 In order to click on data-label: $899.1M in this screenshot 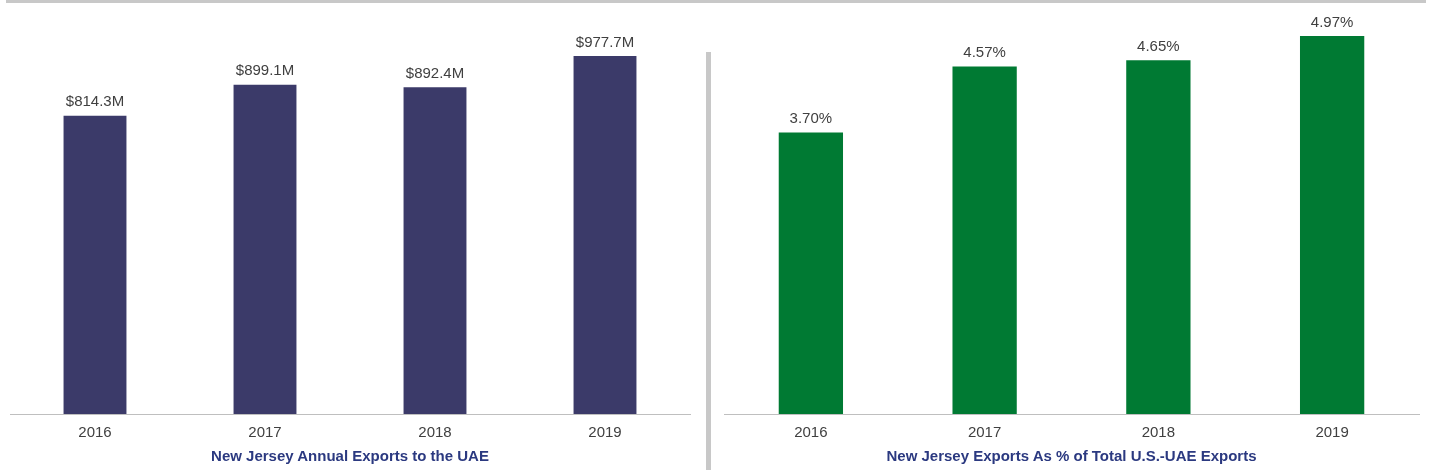, I will do `click(265, 70)`.